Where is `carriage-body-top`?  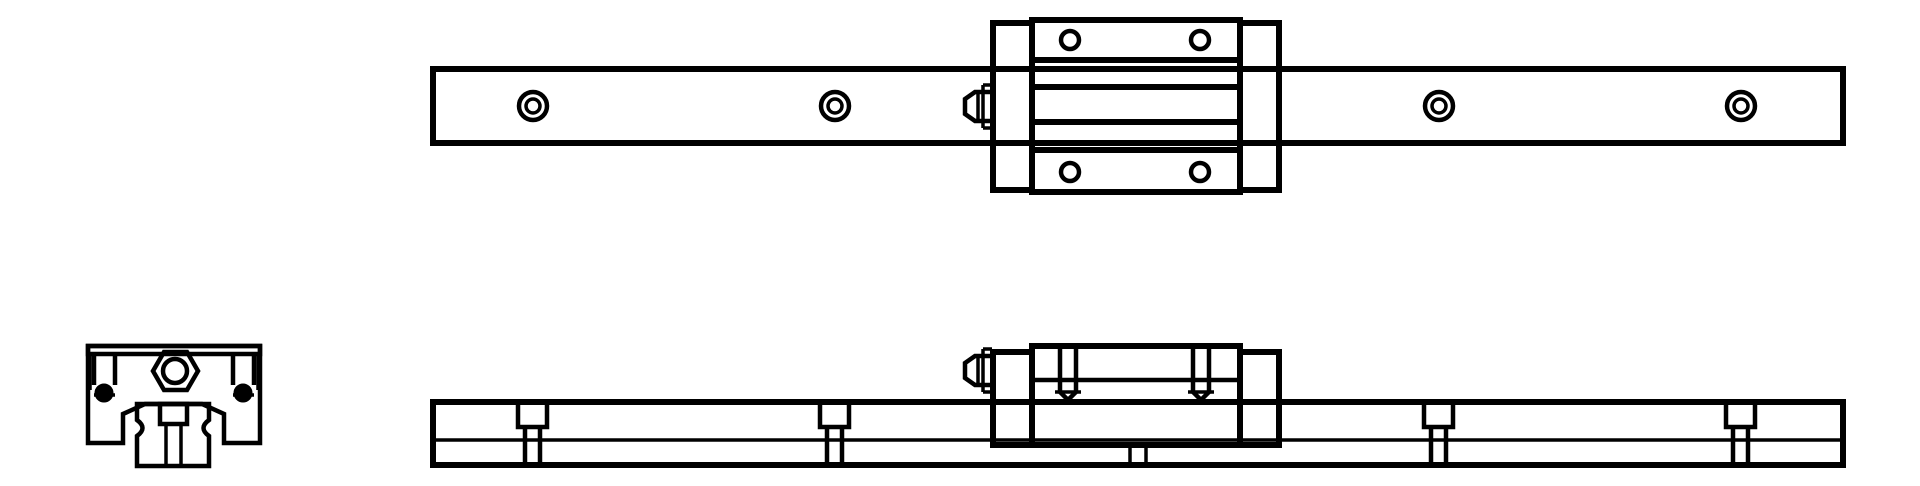
carriage-body-top is located at coordinates (1136, 106).